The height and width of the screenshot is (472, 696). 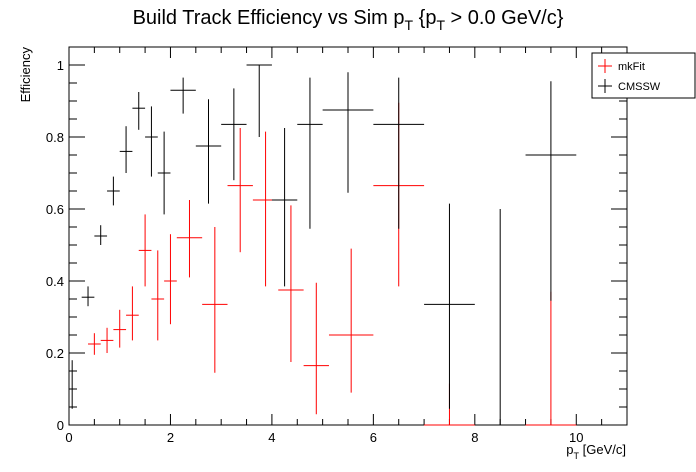 I want to click on legend-entry-cmssw: CMSSW, so click(x=629, y=86).